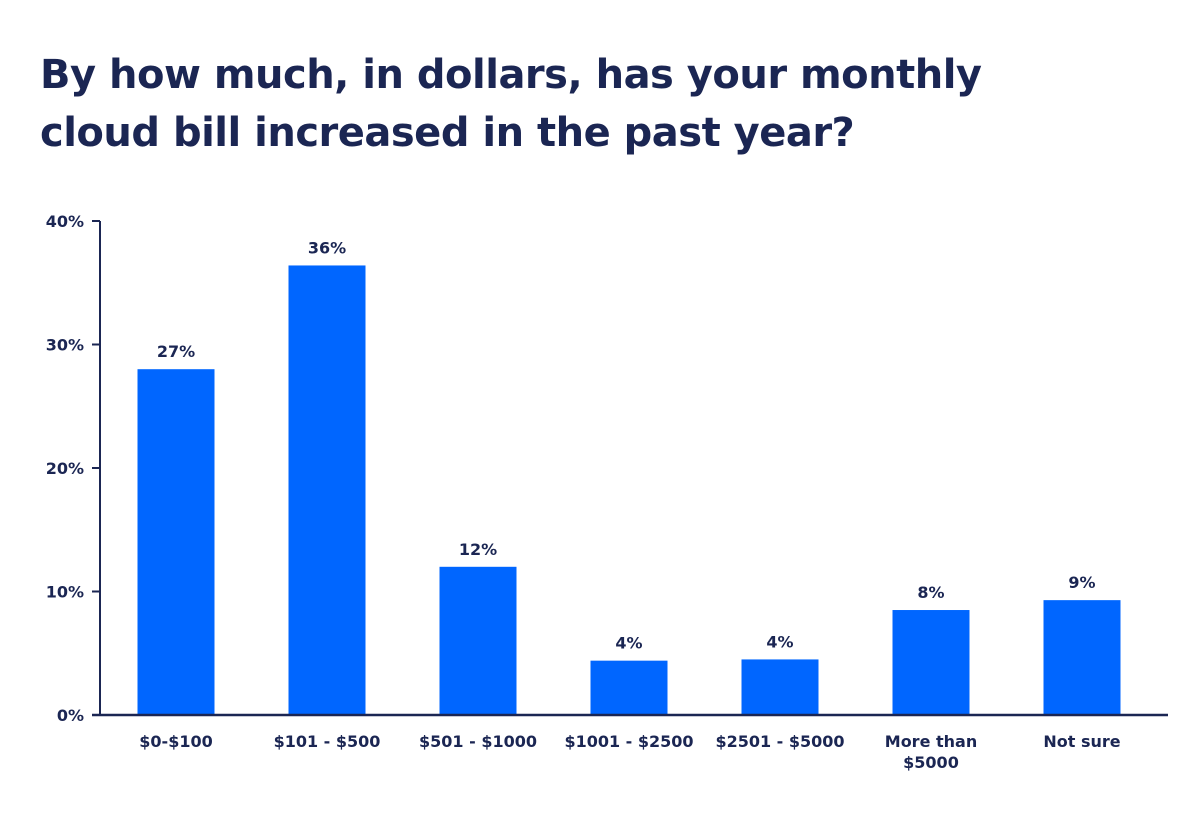 The image size is (1200, 816). I want to click on bar-data-label: 12%, so click(478, 549).